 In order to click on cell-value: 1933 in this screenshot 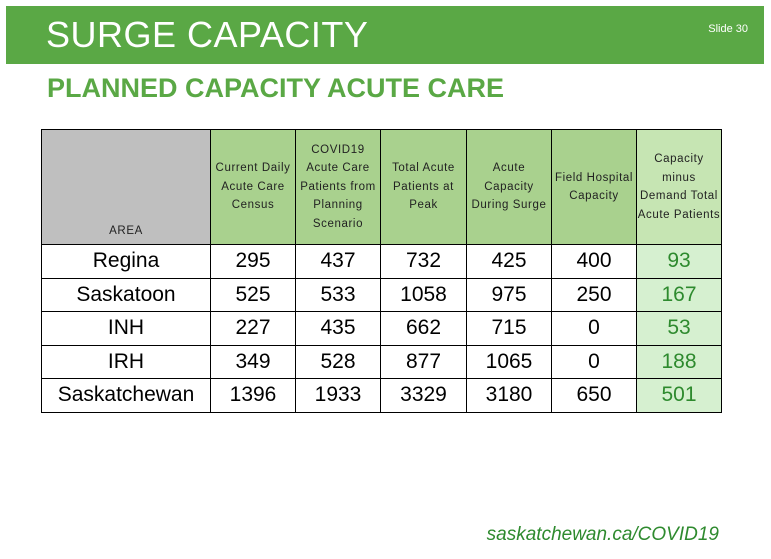, I will do `click(338, 395)`.